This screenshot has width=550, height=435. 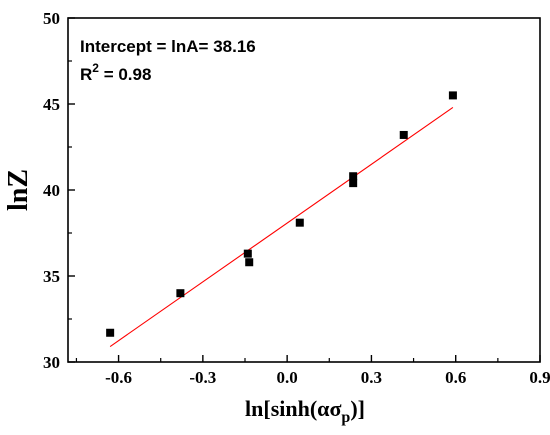 What do you see at coordinates (202, 377) in the screenshot?
I see `x-tick-label: -0.3` at bounding box center [202, 377].